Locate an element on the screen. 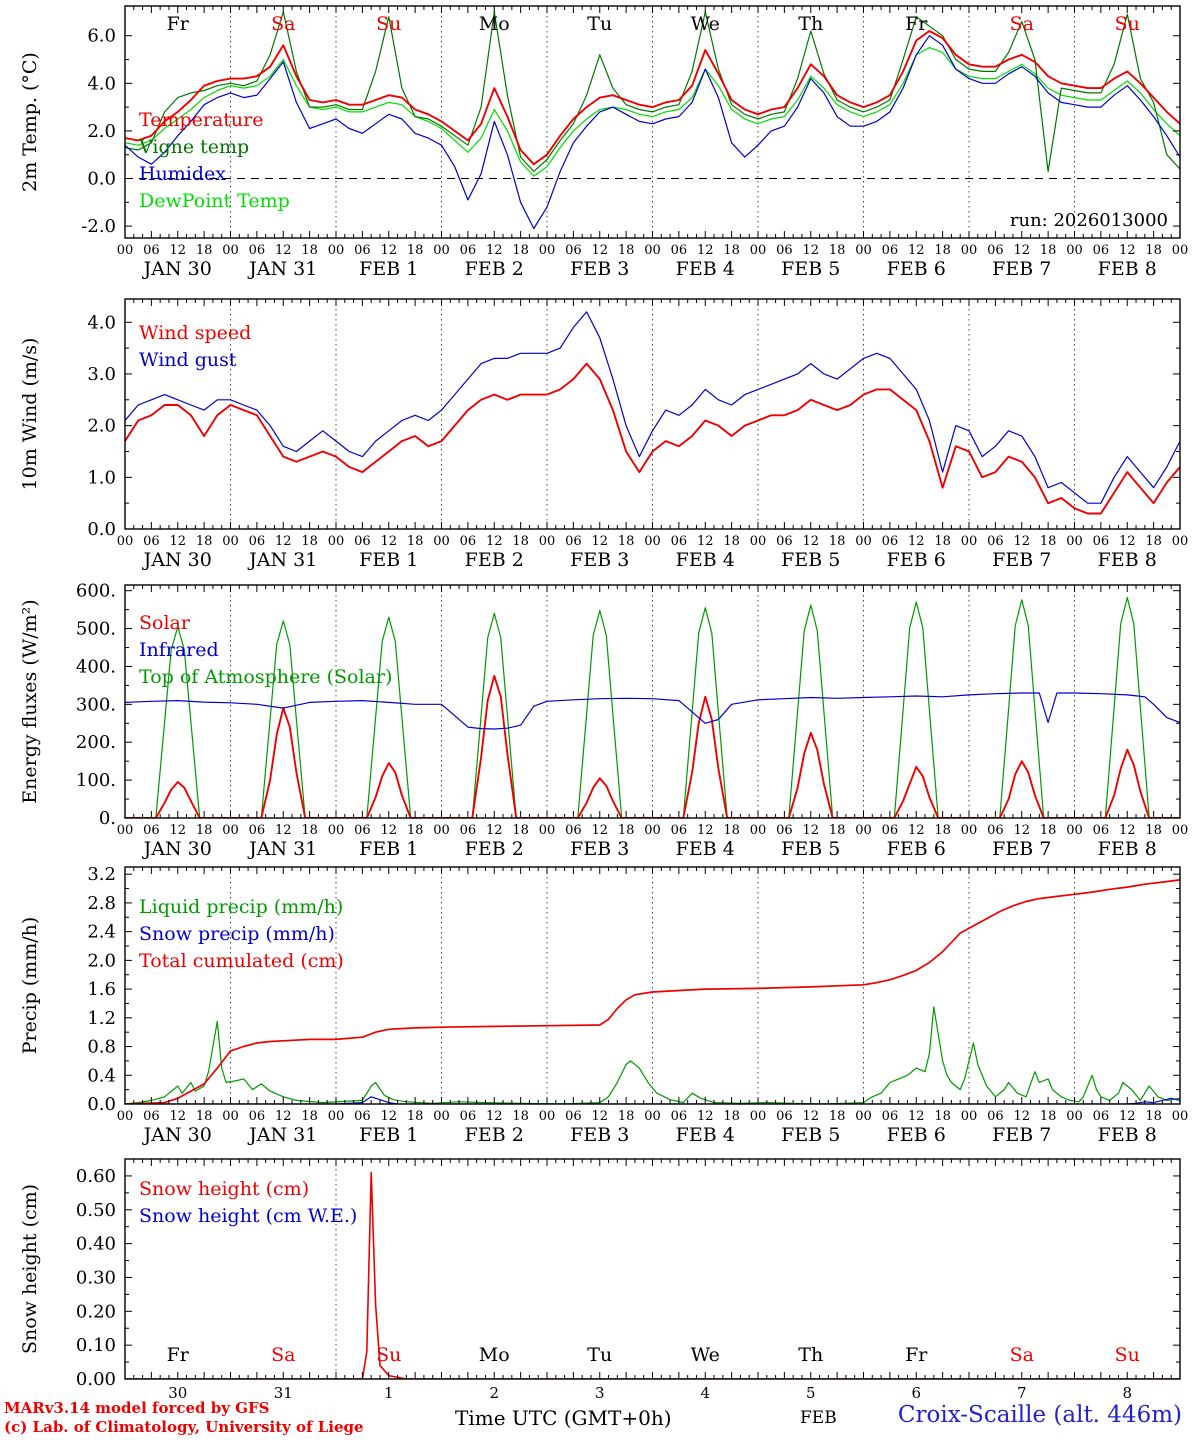 Image resolution: width=1194 pixels, height=1440 pixels. y-axis-label: 10m Wind (m/s) is located at coordinates (30, 414).